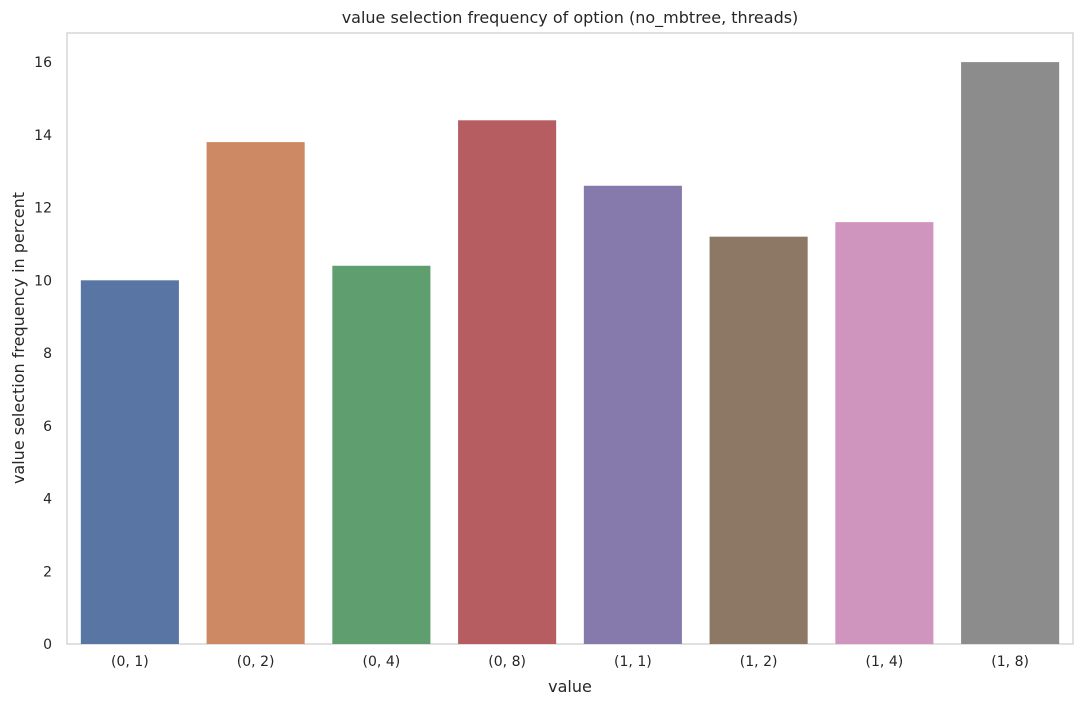 Image resolution: width=1083 pixels, height=706 pixels. Describe the element at coordinates (47, 645) in the screenshot. I see `y-tick-label: 0` at that location.